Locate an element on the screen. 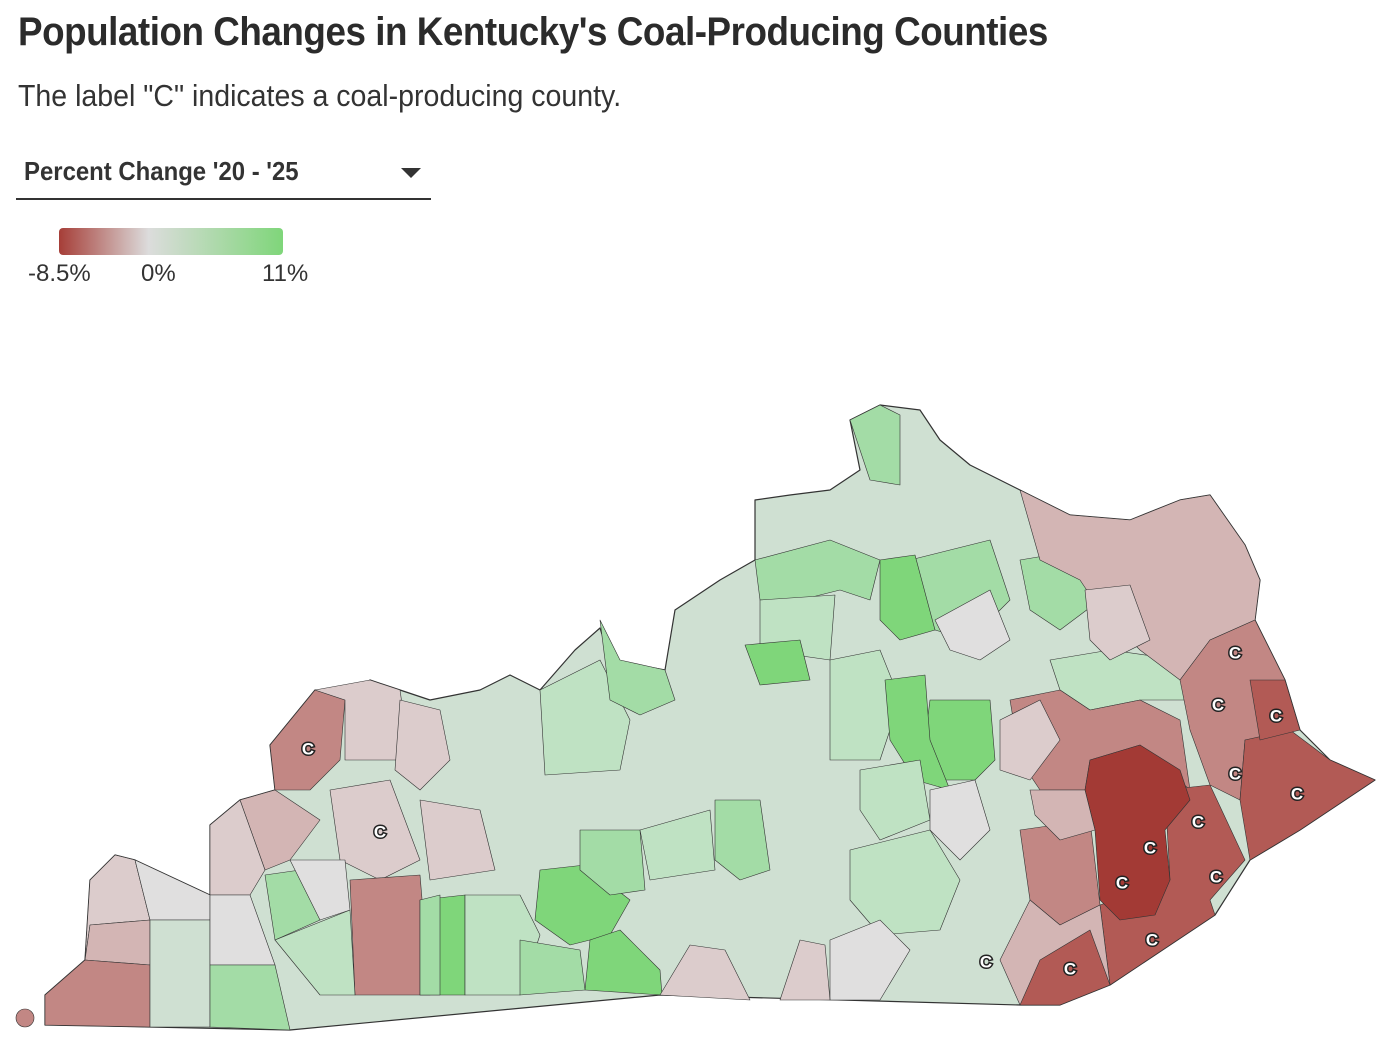 The width and height of the screenshot is (1383, 1062). caret-down-icon is located at coordinates (411, 173).